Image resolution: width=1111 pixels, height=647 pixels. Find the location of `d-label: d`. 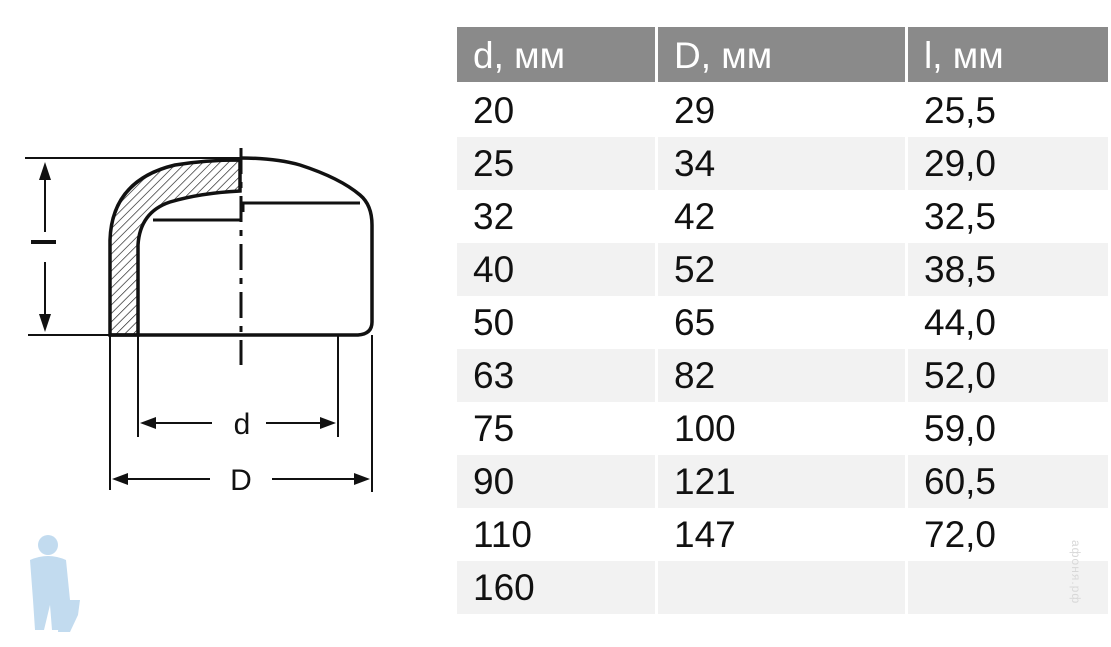

d-label: d is located at coordinates (242, 424).